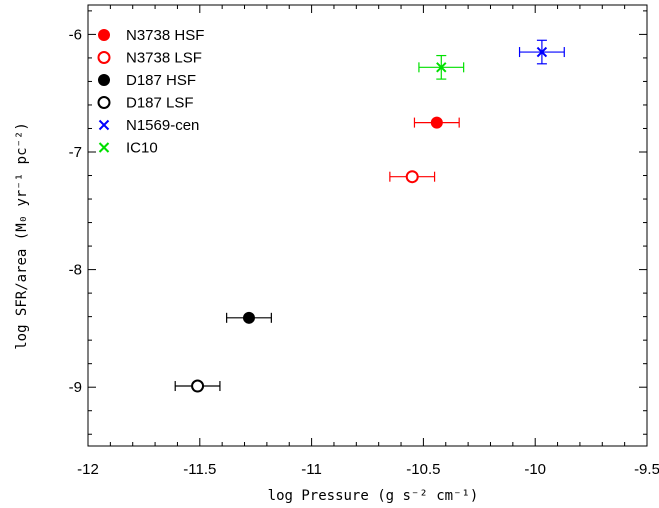 Image resolution: width=659 pixels, height=508 pixels. Describe the element at coordinates (165, 35) in the screenshot. I see `legend-label: N3738 HSF` at that location.